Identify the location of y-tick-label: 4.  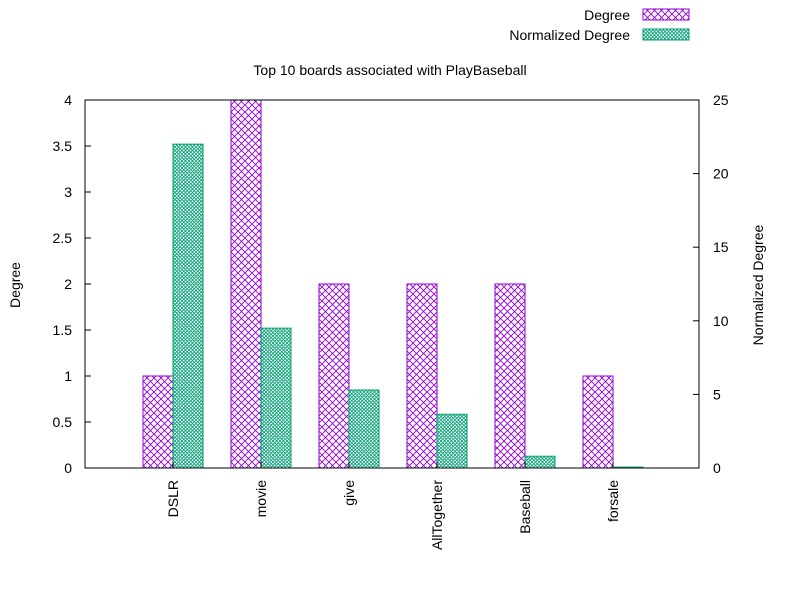
(68, 100).